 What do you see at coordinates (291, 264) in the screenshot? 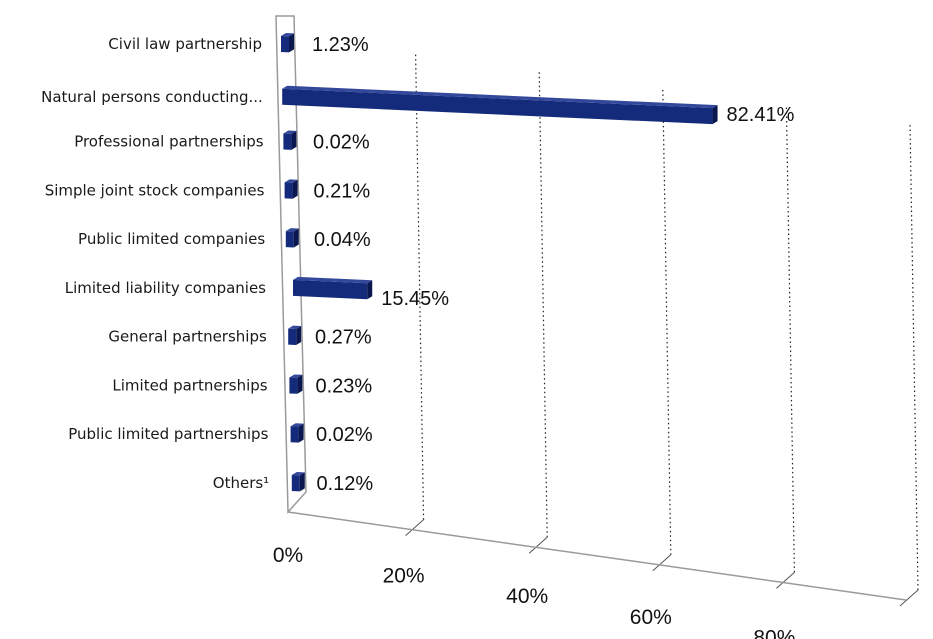
I see `y-axis-wall` at bounding box center [291, 264].